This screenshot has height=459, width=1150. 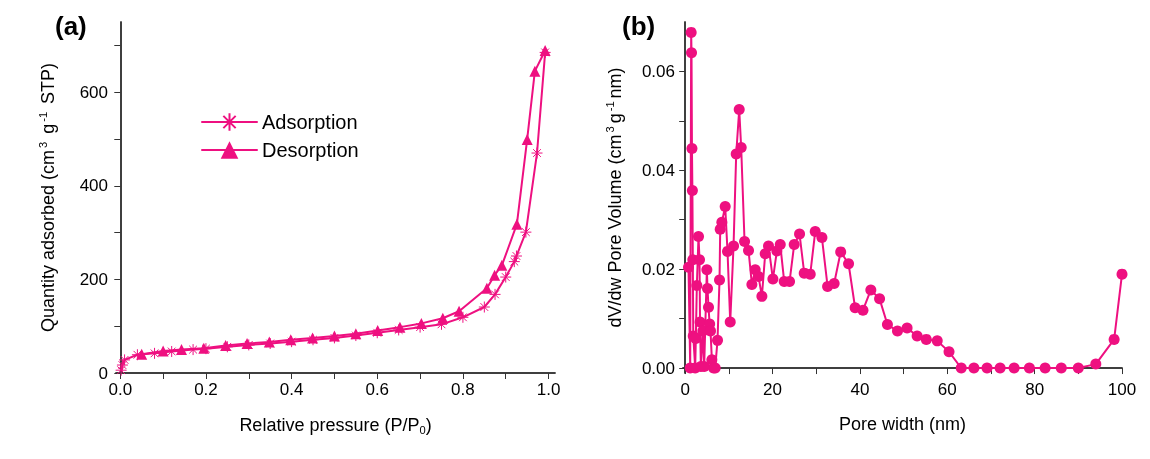 What do you see at coordinates (93, 92) in the screenshot?
I see `y-tick-label: 600` at bounding box center [93, 92].